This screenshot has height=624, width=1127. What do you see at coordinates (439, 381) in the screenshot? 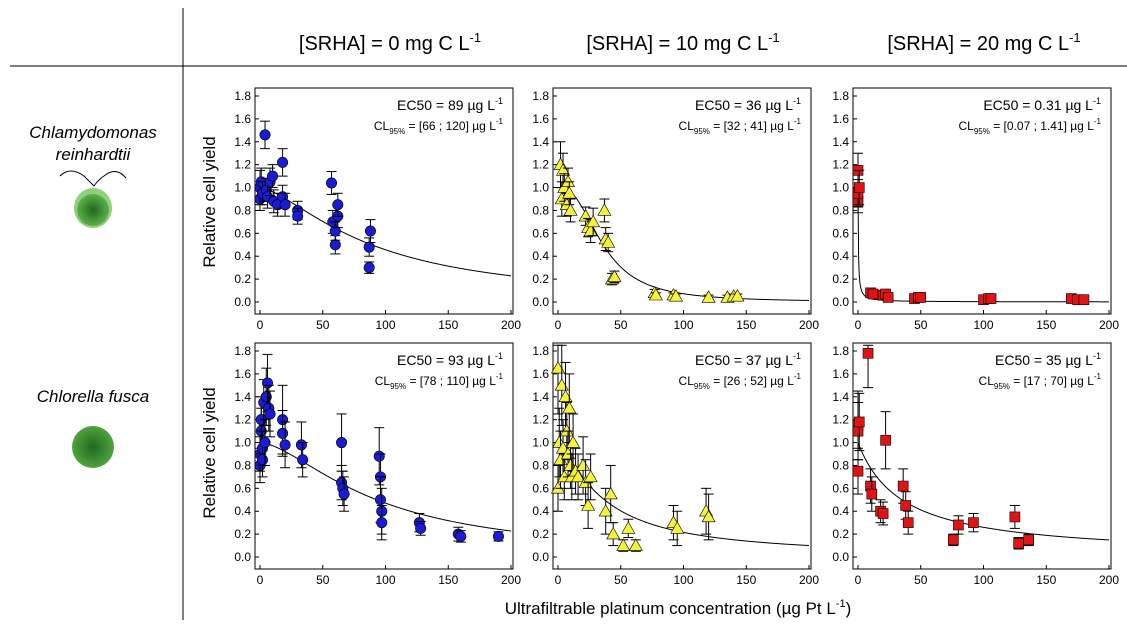
I see `cl-annotation: CL95% = [78 ; 110] µg L-1` at bounding box center [439, 381].